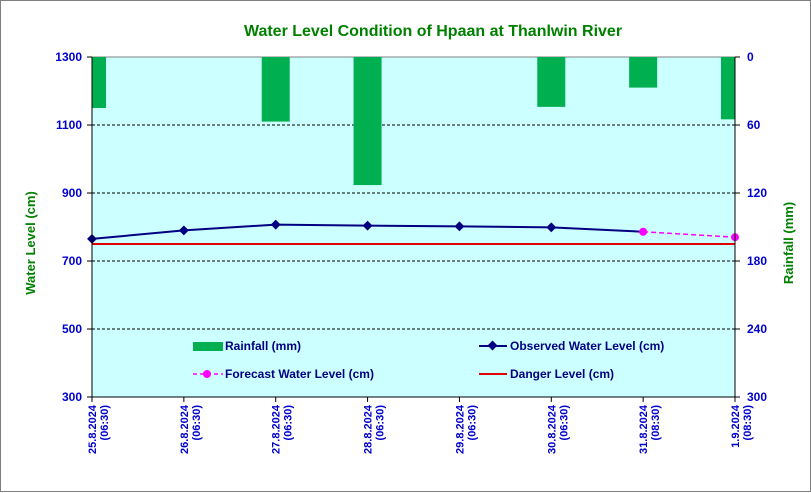 The height and width of the screenshot is (493, 811). What do you see at coordinates (643, 231) in the screenshot?
I see `forecast-point` at bounding box center [643, 231].